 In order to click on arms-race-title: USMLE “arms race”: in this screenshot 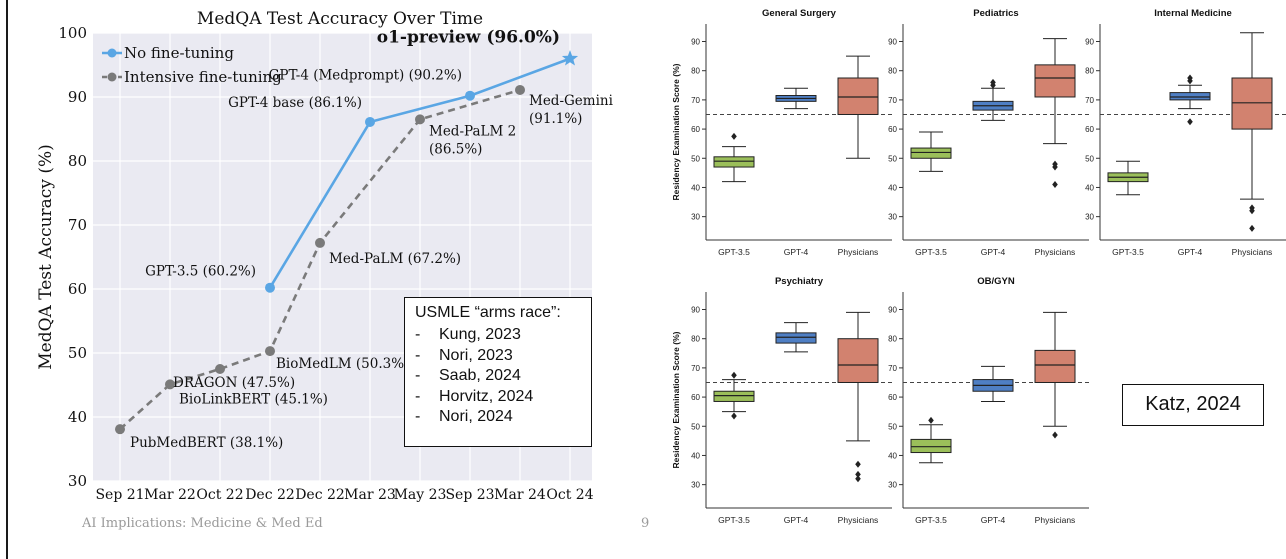, I will do `click(488, 312)`.